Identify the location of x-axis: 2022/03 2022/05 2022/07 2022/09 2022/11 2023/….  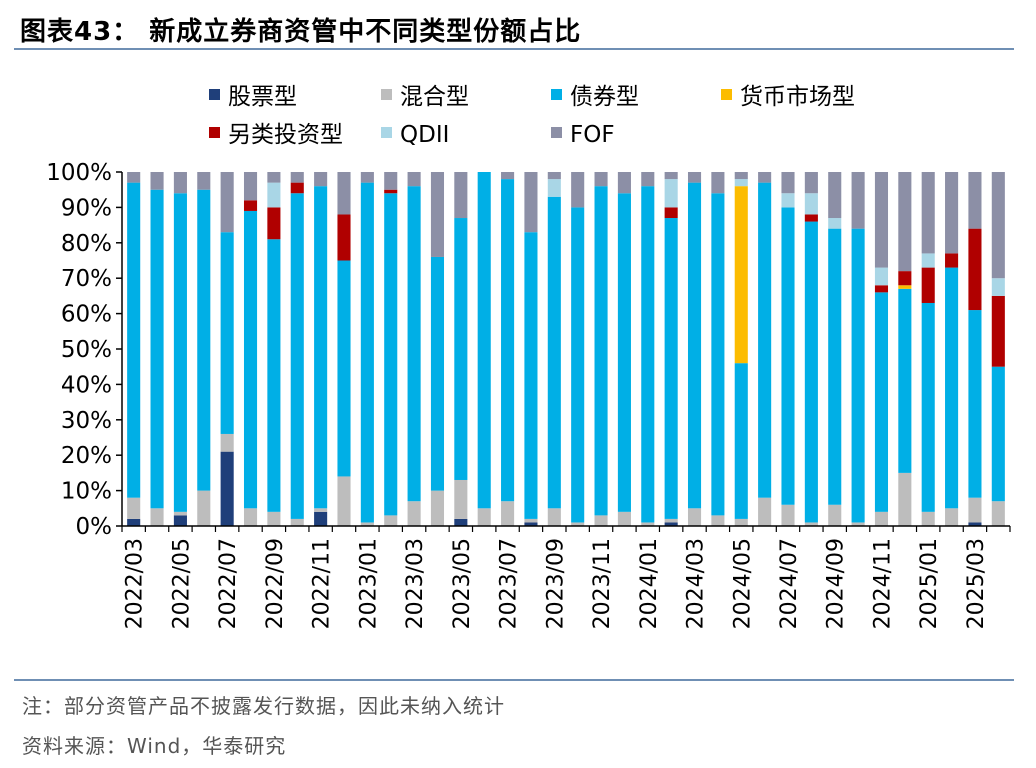
(566, 577).